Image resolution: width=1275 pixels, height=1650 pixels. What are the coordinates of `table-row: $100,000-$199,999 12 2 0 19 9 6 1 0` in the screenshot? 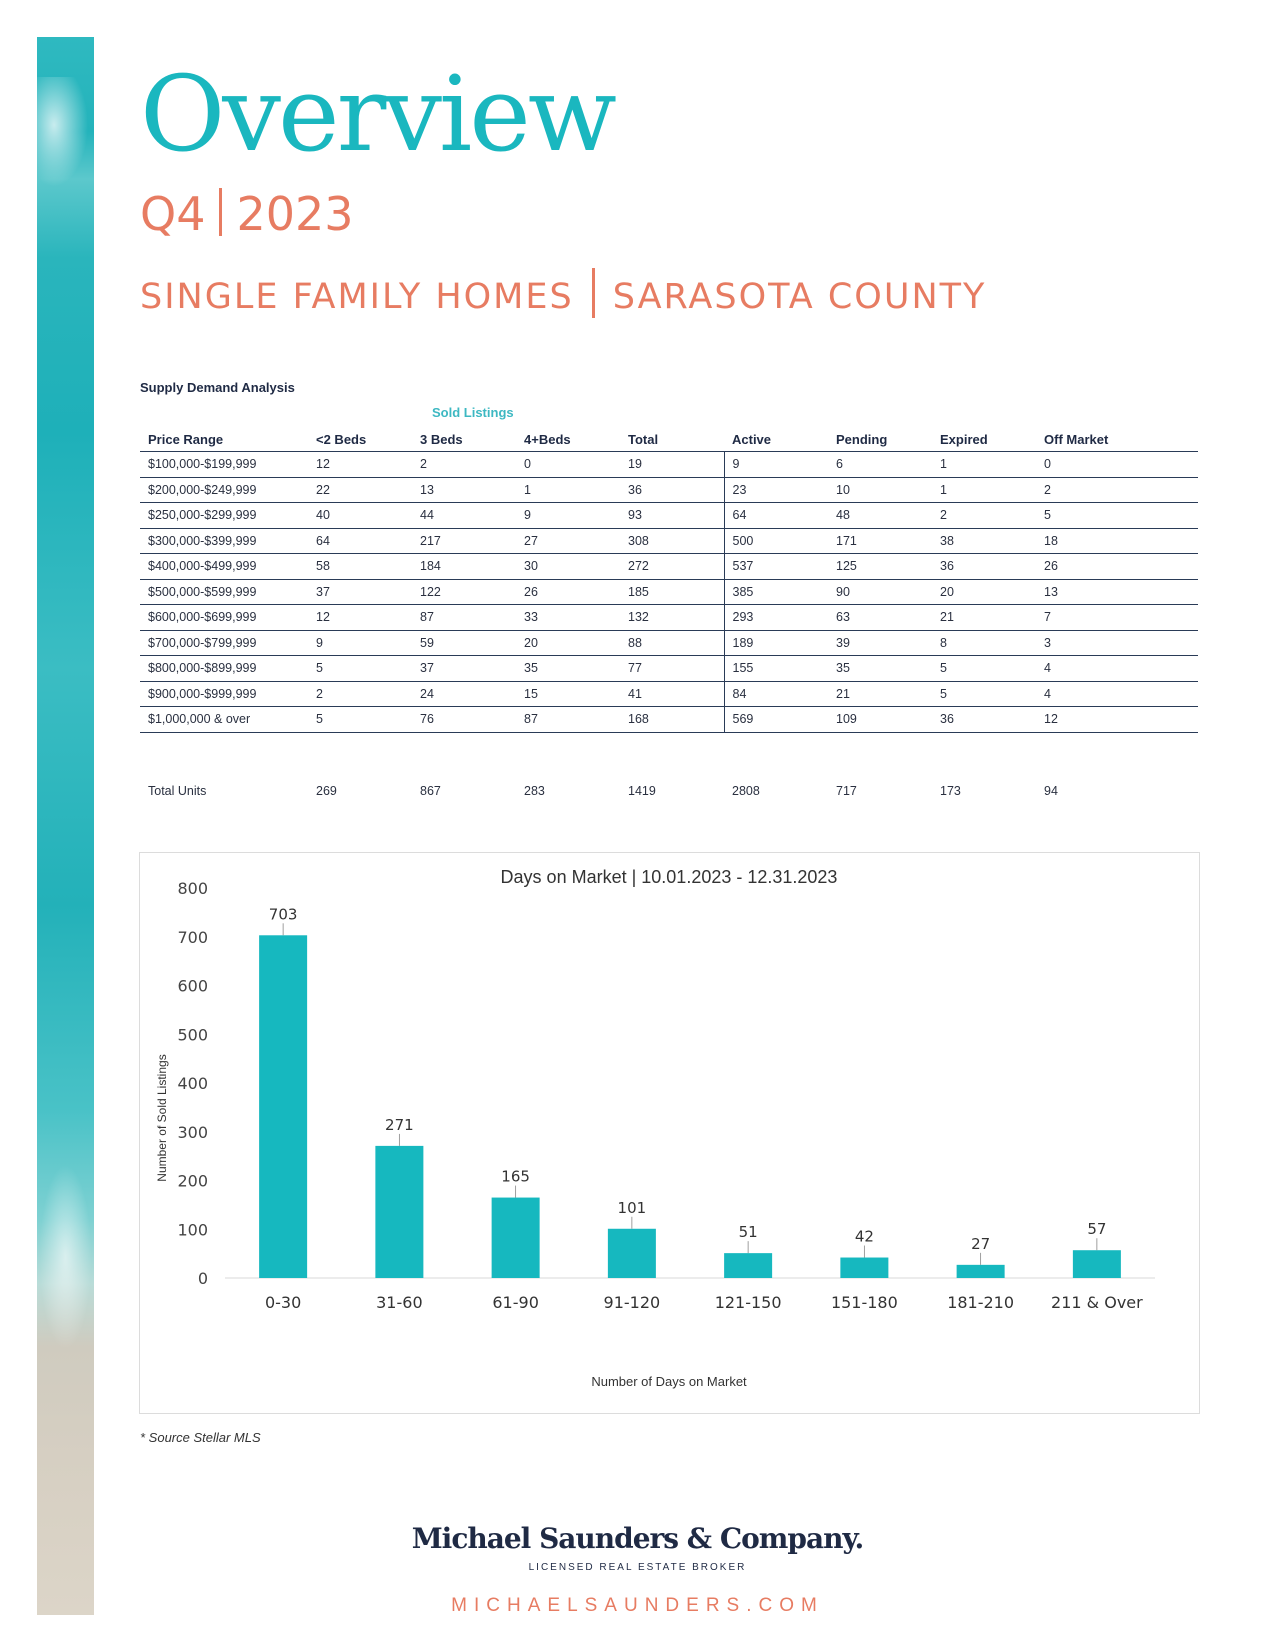 It's located at (669, 464).